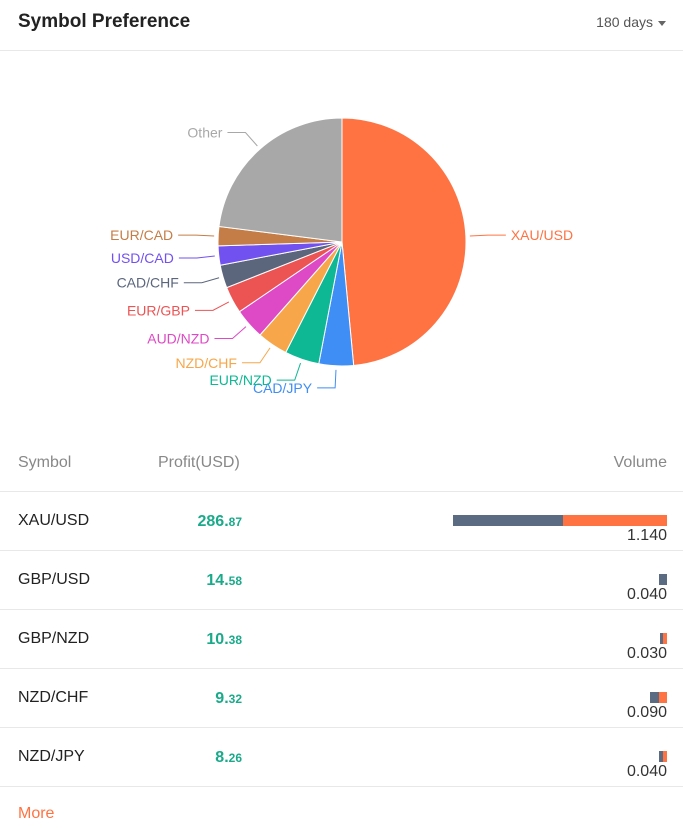  I want to click on pie-label: EUR/GBP, so click(158, 310).